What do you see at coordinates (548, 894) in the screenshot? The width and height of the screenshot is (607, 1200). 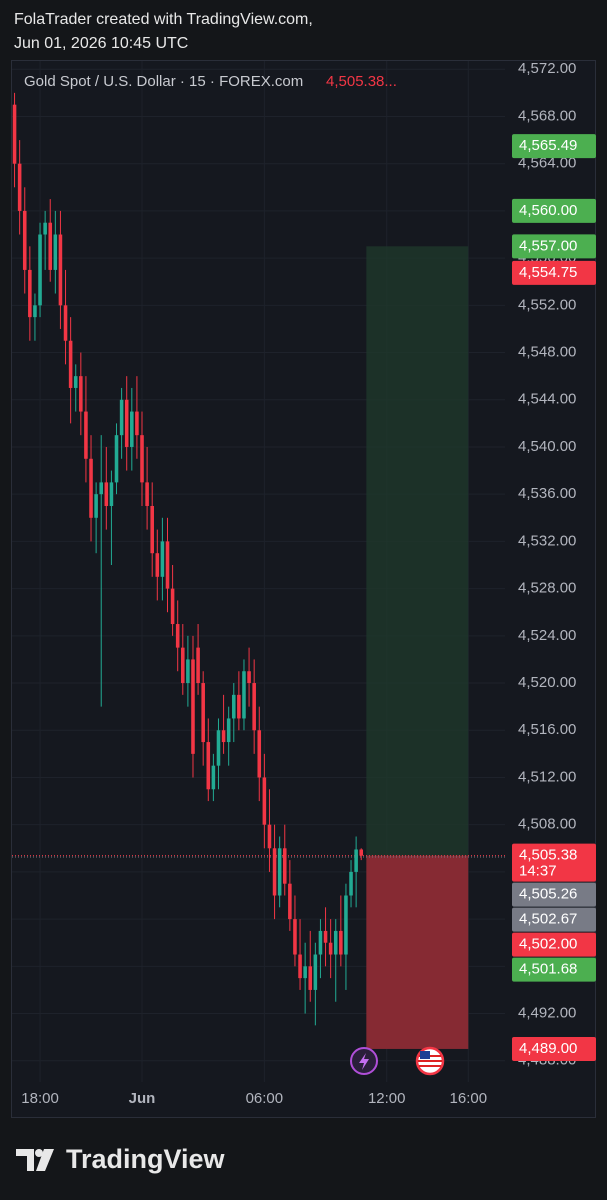 I see `price-marker-label: 4,505.26` at bounding box center [548, 894].